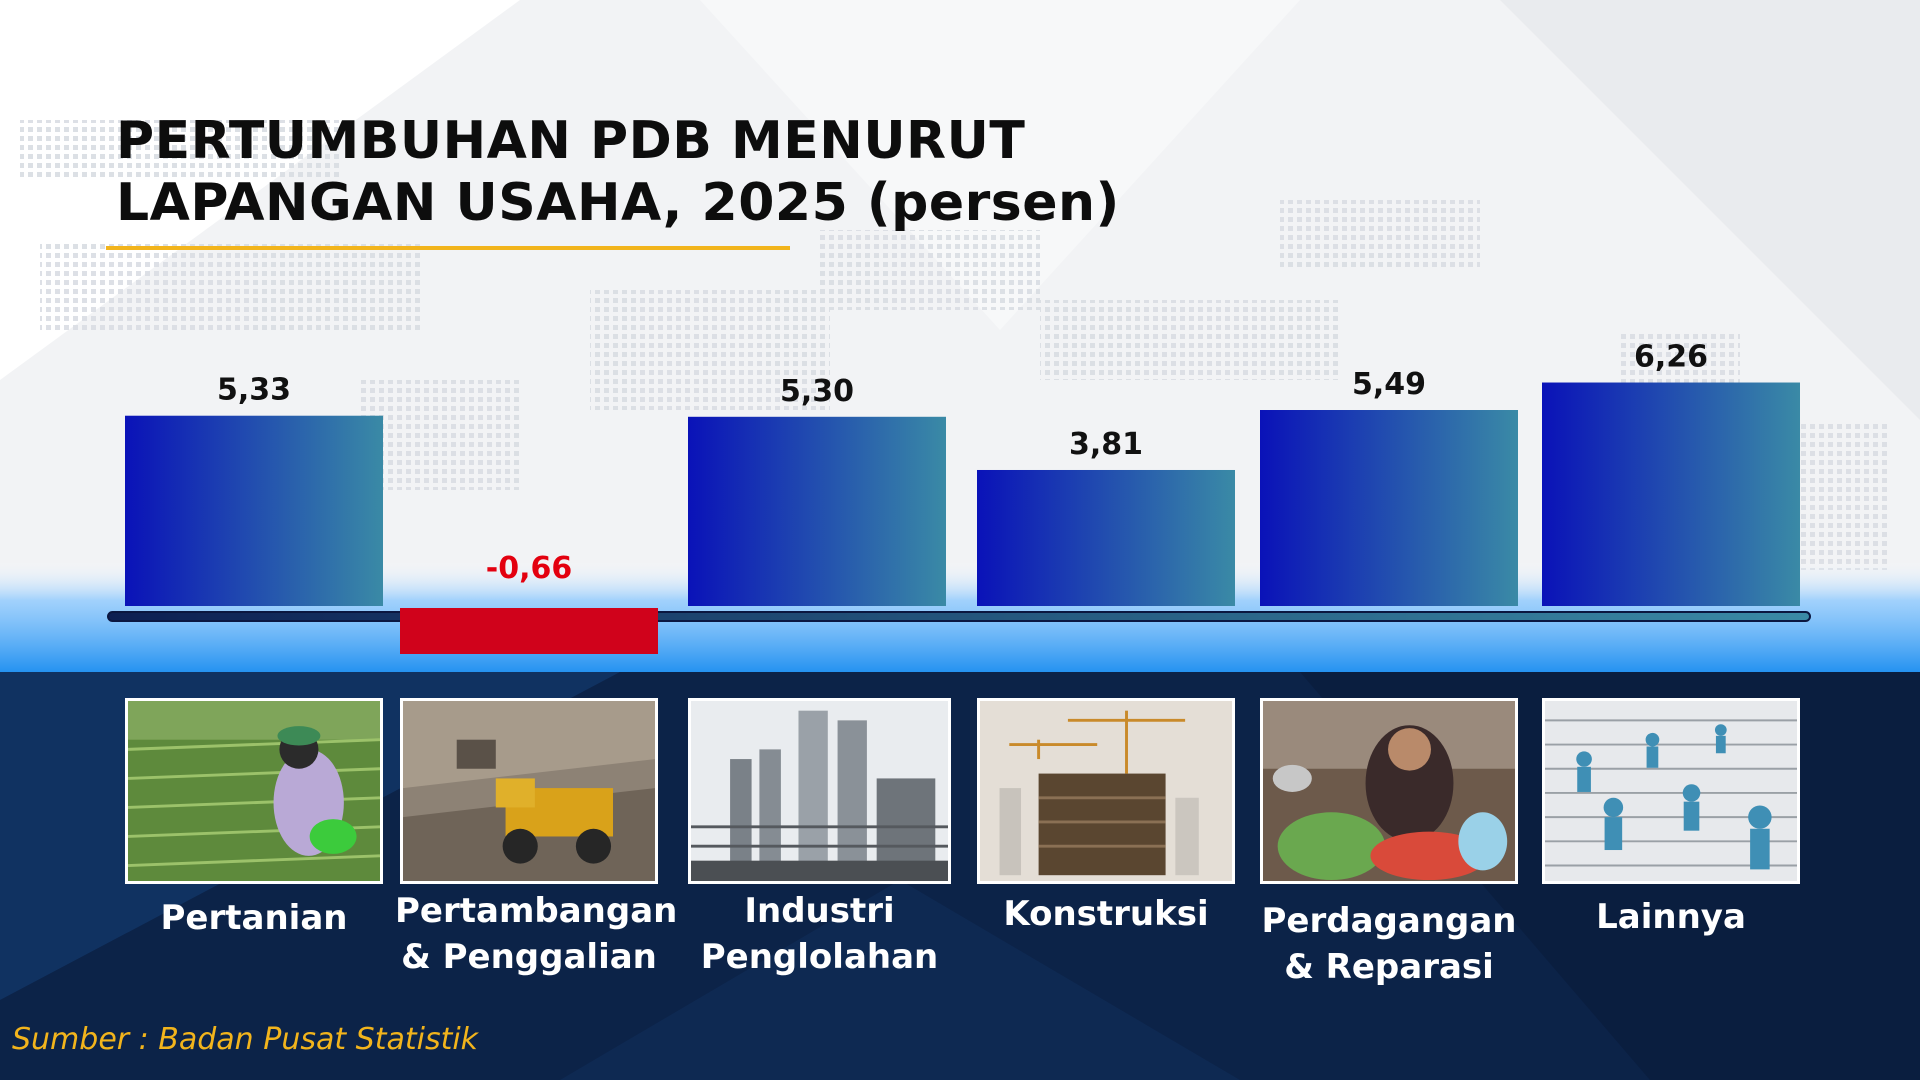 Image resolution: width=1920 pixels, height=1080 pixels. I want to click on category-label-pertanian: Pertanian, so click(254, 918).